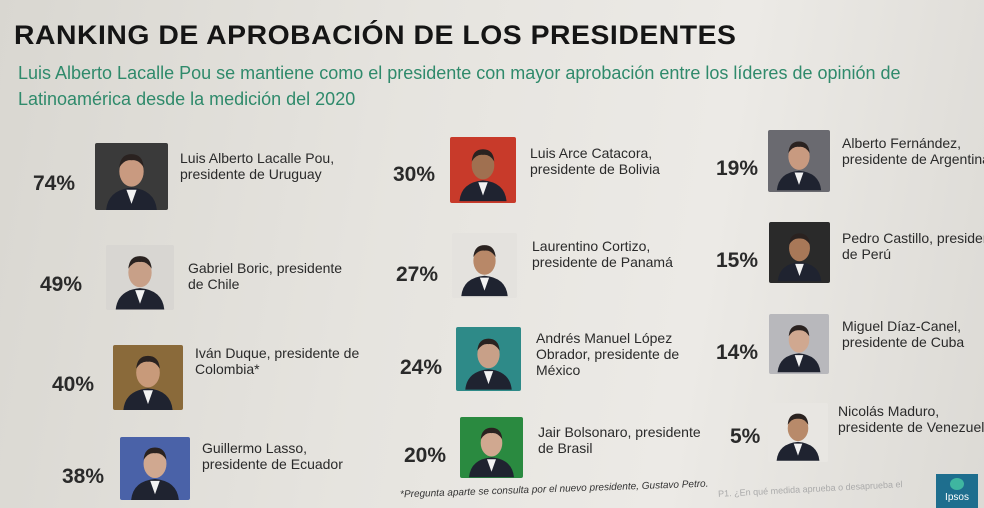 The width and height of the screenshot is (984, 508). I want to click on approval-percentage: 40%, so click(73, 384).